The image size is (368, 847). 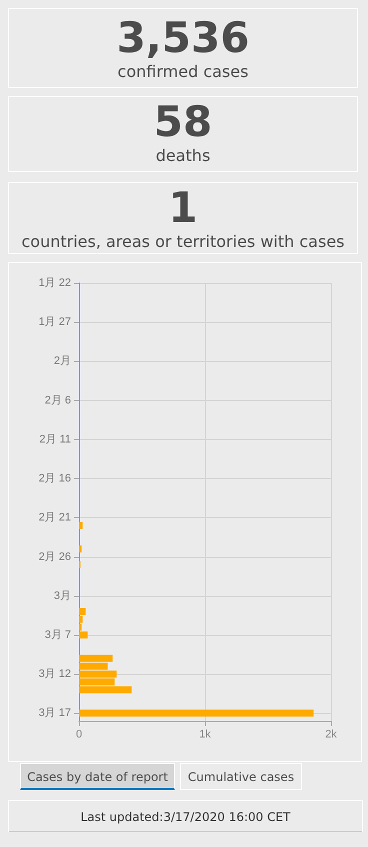 I want to click on text: Cumulative cases, so click(x=241, y=776).